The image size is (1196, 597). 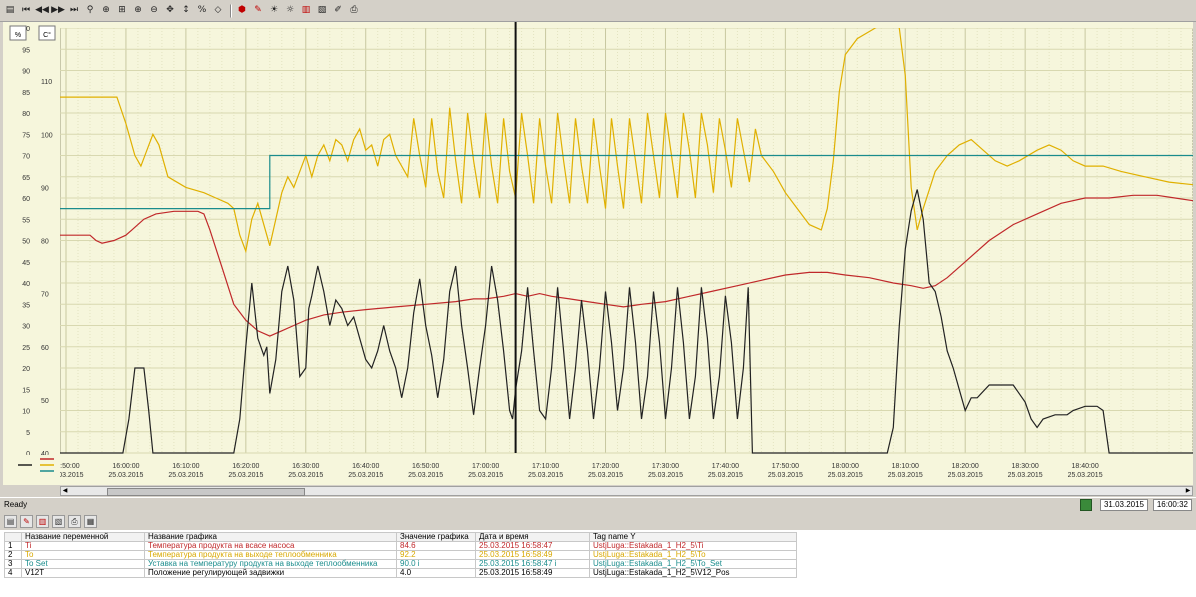 I want to click on legend-export-icon: ▥, so click(x=42, y=521).